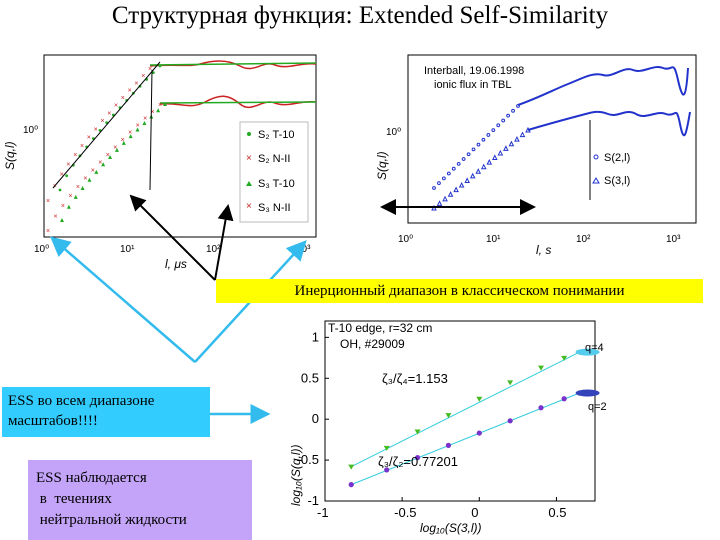  What do you see at coordinates (74, 499) in the screenshot?
I see `ess-neutral-line: в течениях` at bounding box center [74, 499].